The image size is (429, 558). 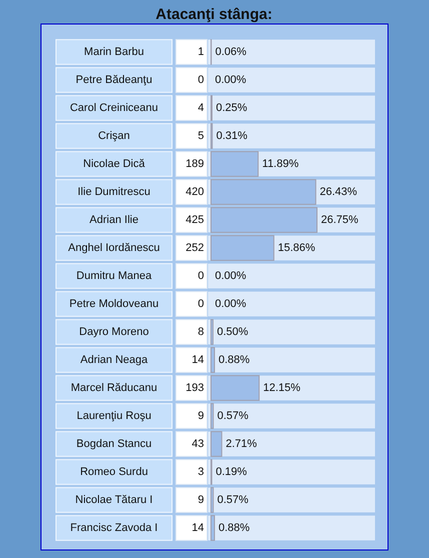 What do you see at coordinates (114, 80) in the screenshot?
I see `y-tick-label: Petre Bădeanţu` at bounding box center [114, 80].